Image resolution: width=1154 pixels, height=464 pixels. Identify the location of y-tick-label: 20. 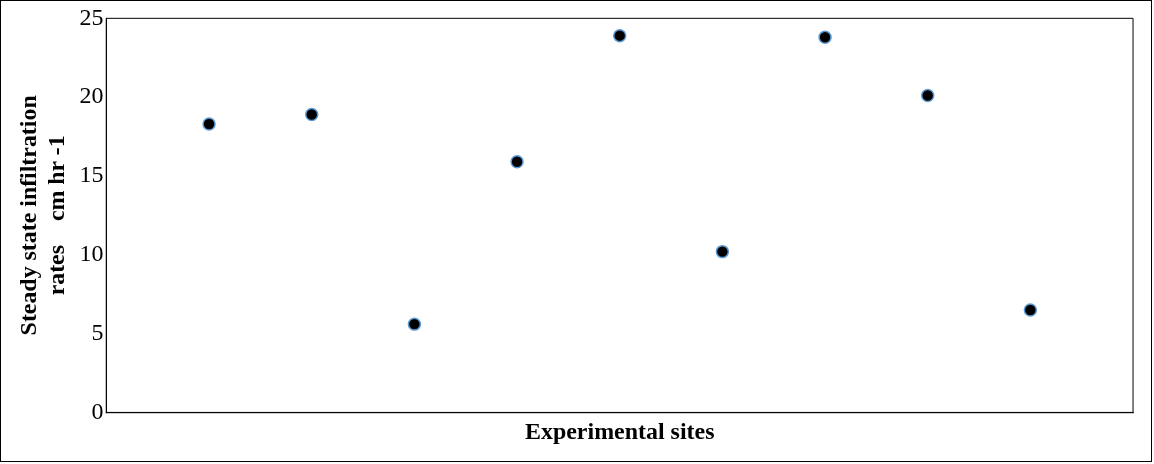
(91, 95).